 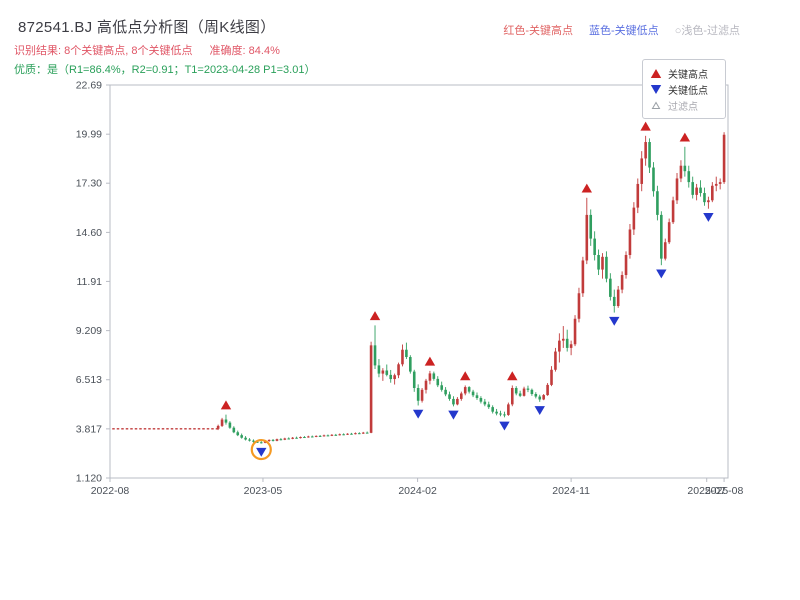 What do you see at coordinates (656, 73) in the screenshot?
I see `triangle-up-icon` at bounding box center [656, 73].